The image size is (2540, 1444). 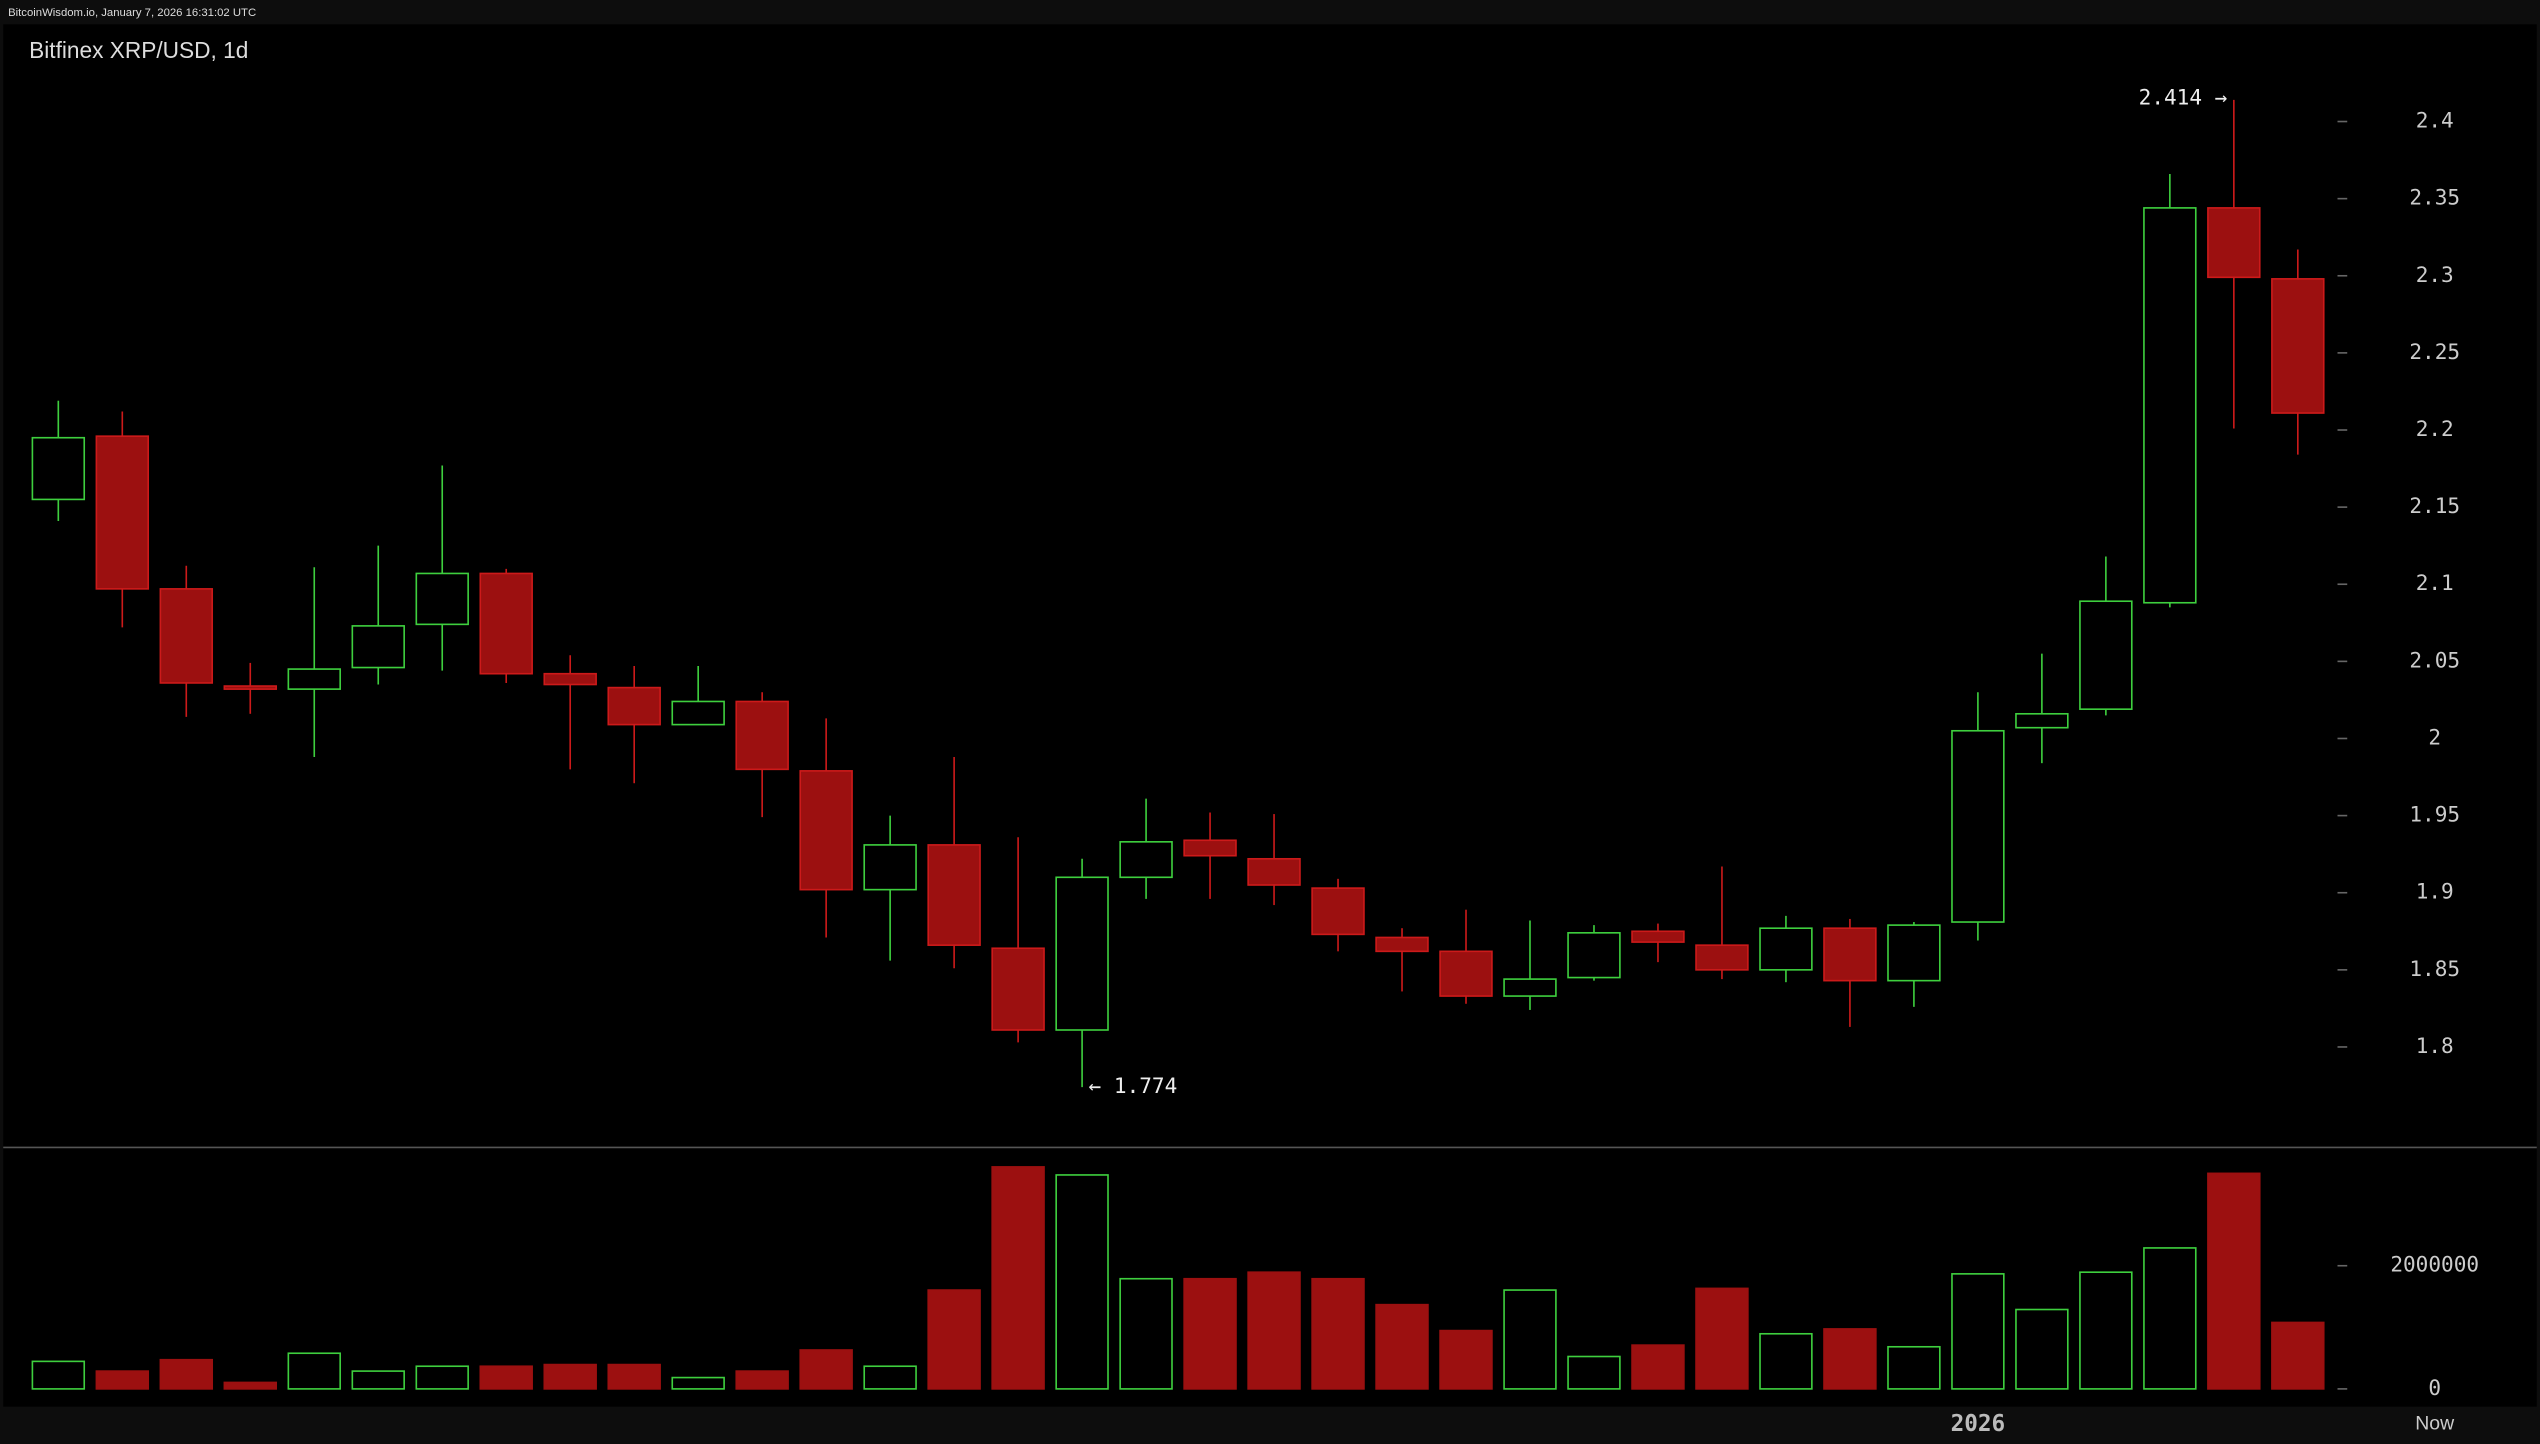 I want to click on y-tick-label: 2.1, so click(x=2435, y=582).